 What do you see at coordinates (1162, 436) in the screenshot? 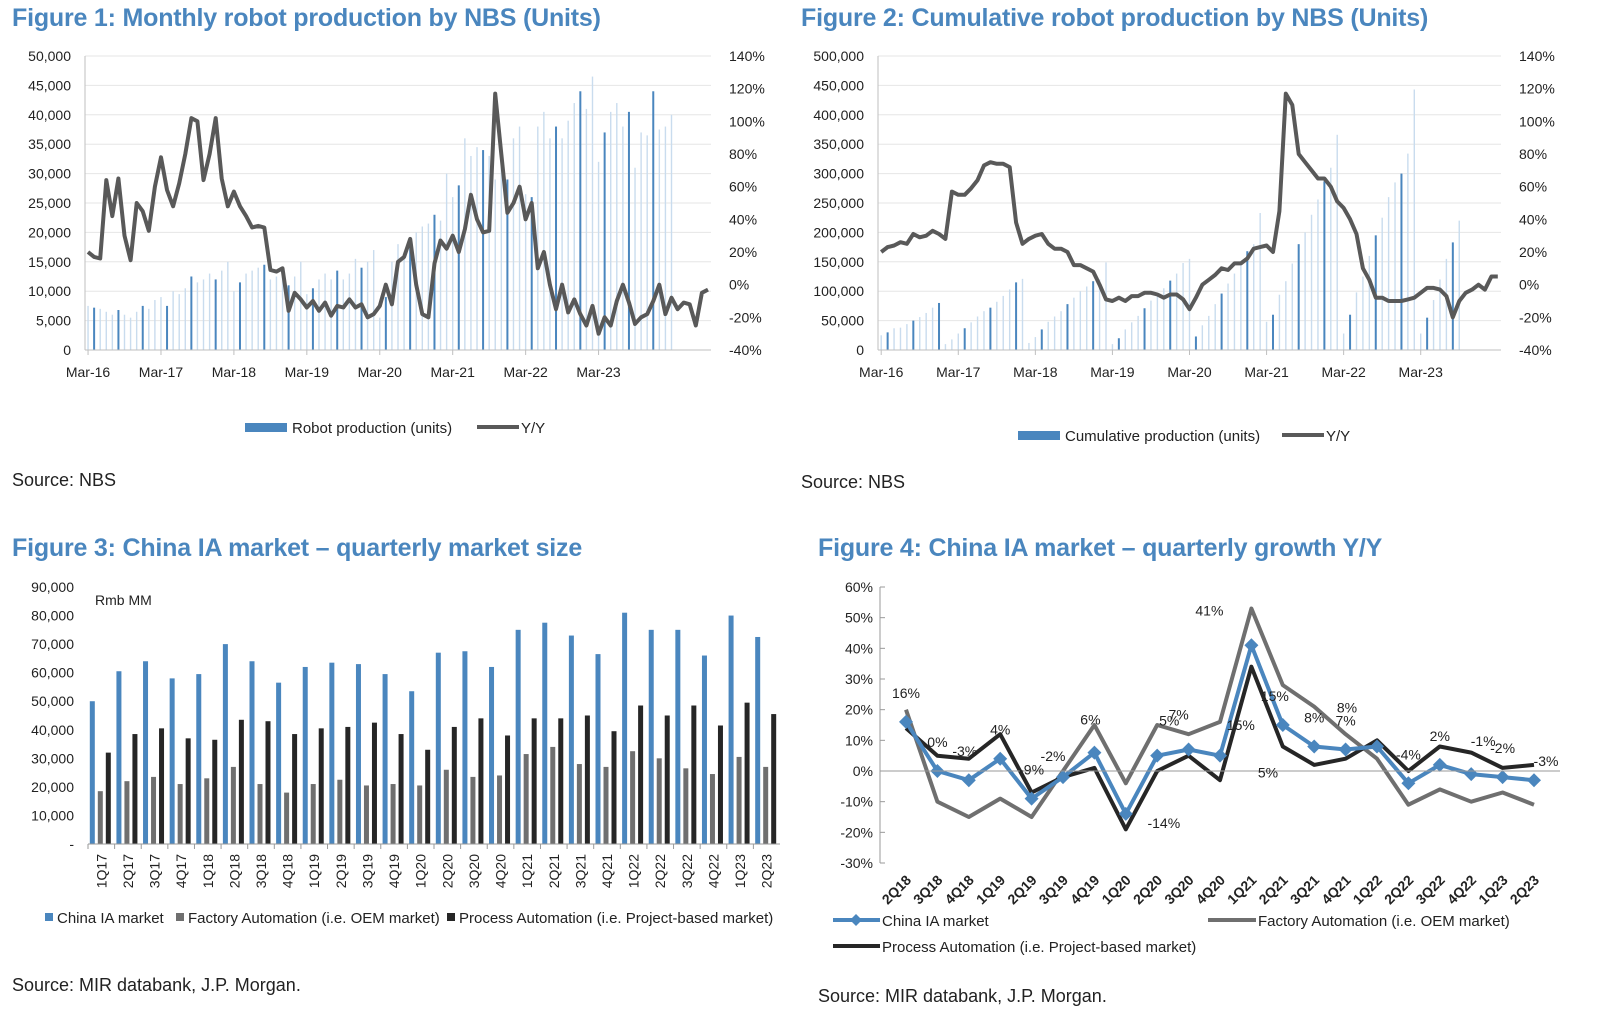
I see `legend-label-bars: Cumulative production (units)` at bounding box center [1162, 436].